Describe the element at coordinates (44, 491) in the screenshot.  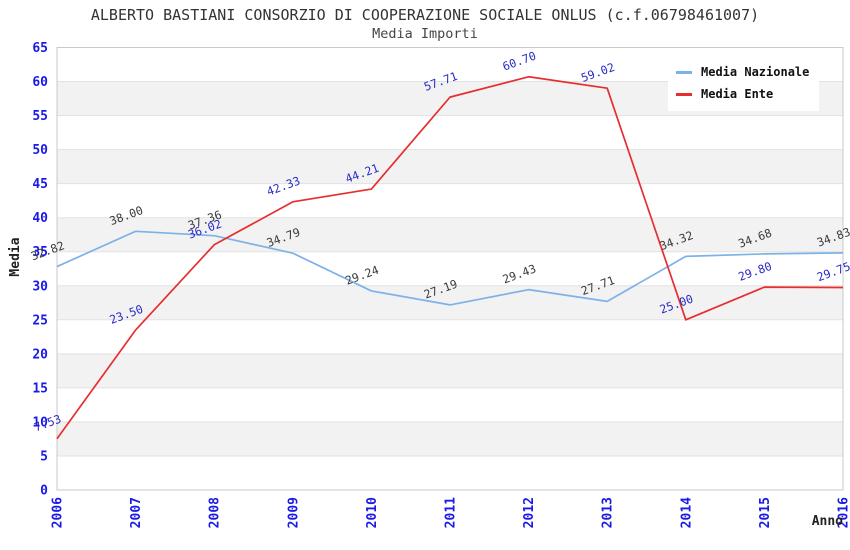
I see `y-tick-label: 0` at that location.